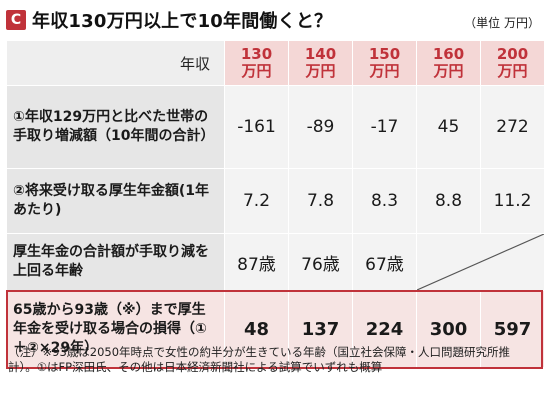  What do you see at coordinates (320, 127) in the screenshot?
I see `table-cell: -89` at bounding box center [320, 127].